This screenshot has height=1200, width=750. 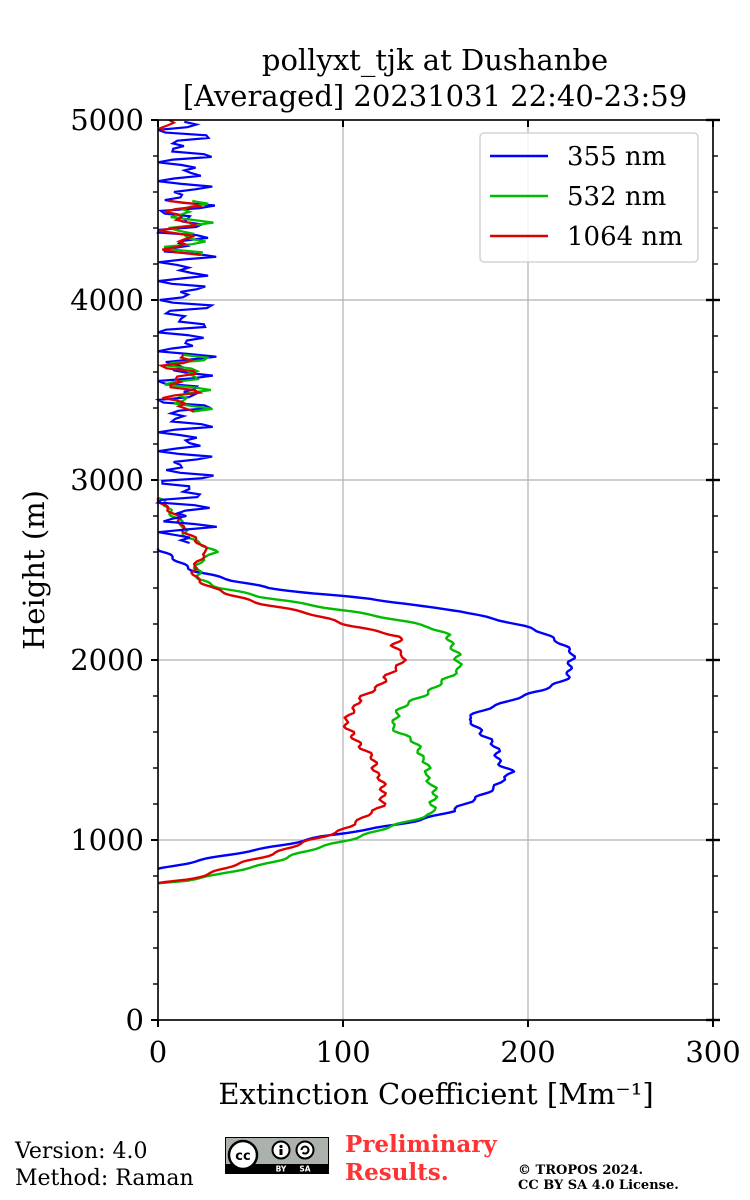 I want to click on sa-share-alike-icon, so click(x=305, y=1150).